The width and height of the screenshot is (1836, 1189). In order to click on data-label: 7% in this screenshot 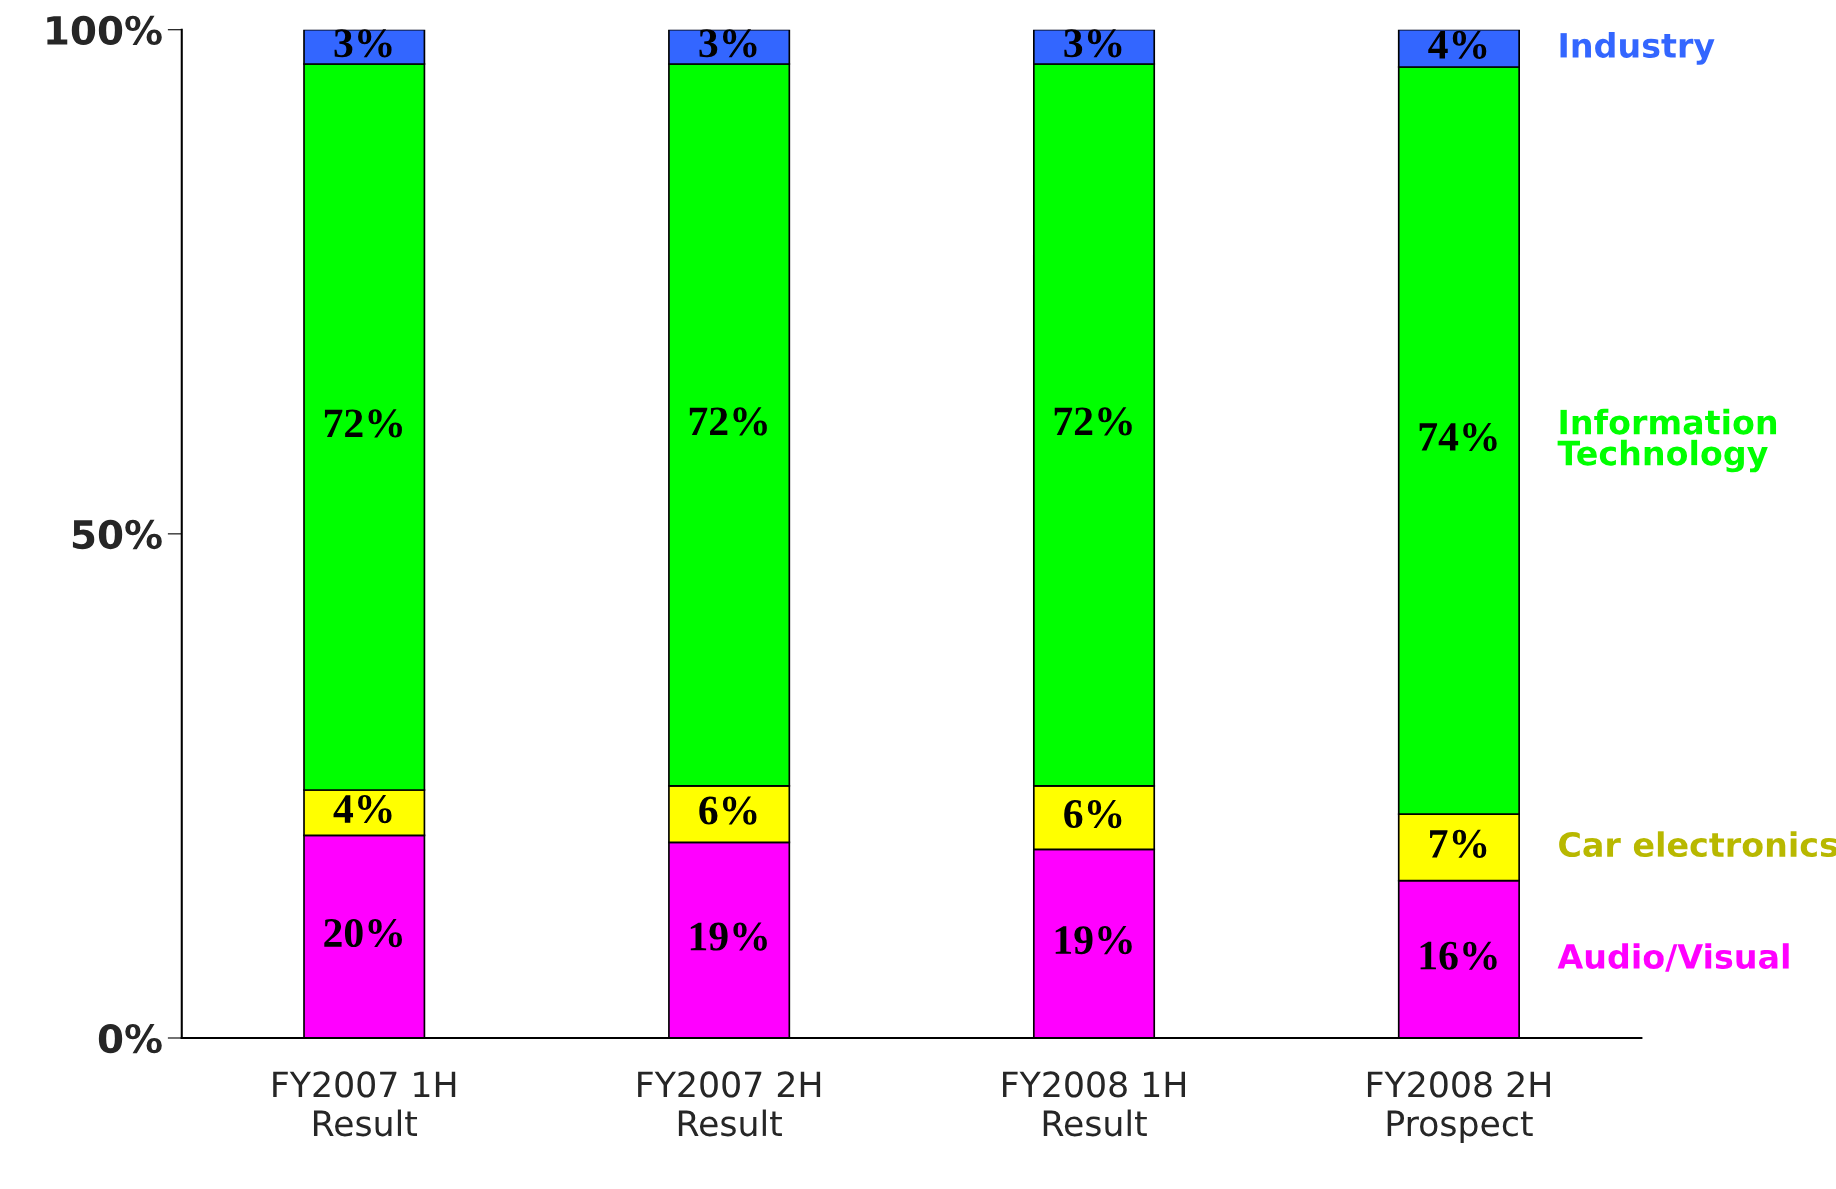, I will do `click(1458, 843)`.